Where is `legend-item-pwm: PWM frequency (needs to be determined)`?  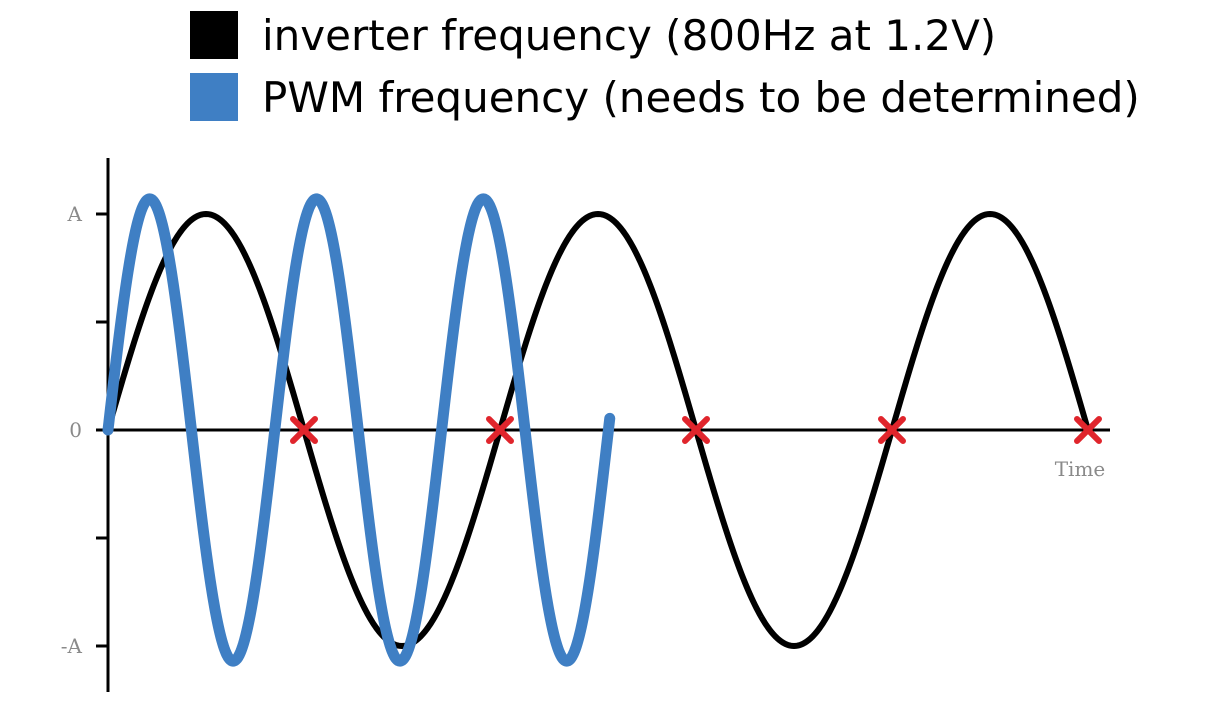 legend-item-pwm: PWM frequency (needs to be determined) is located at coordinates (665, 97).